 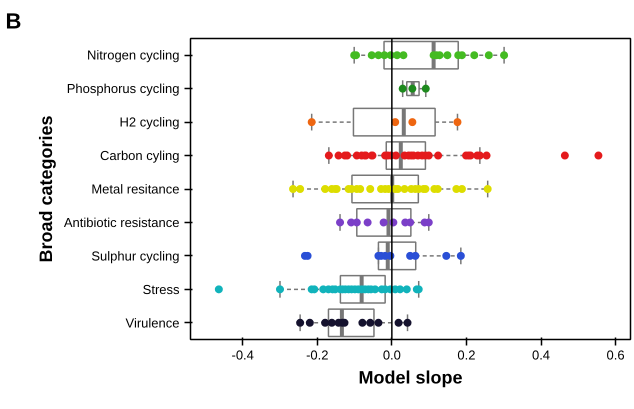 I want to click on y-axis-title: Broad categories, so click(x=46, y=189).